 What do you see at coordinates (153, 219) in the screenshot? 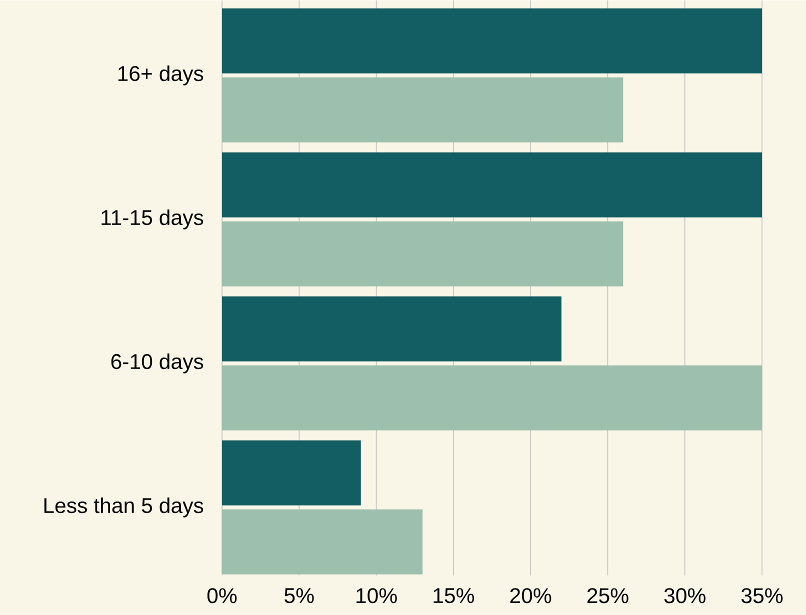
I see `y-tick-label: 11-15 days` at bounding box center [153, 219].